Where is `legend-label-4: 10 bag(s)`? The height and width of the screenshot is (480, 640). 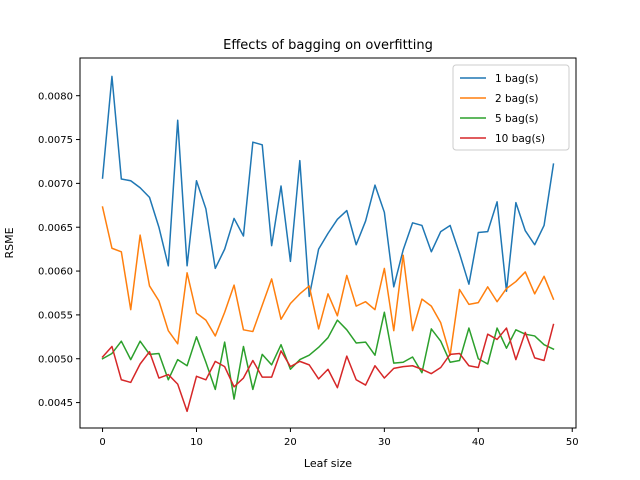
legend-label-4: 10 bag(s) is located at coordinates (520, 139).